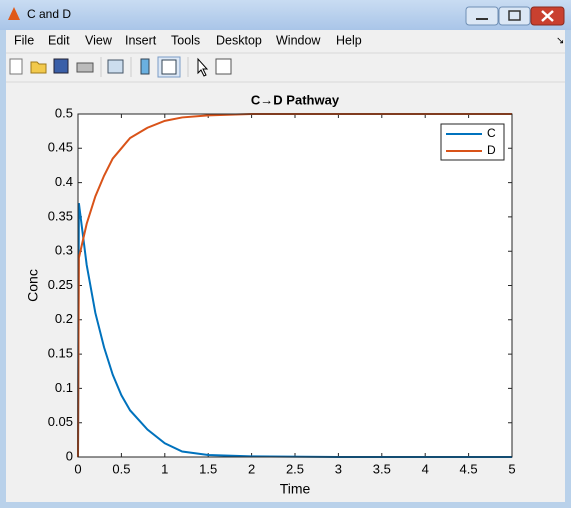 This screenshot has width=571, height=508. I want to click on property-icon, so click(223, 66).